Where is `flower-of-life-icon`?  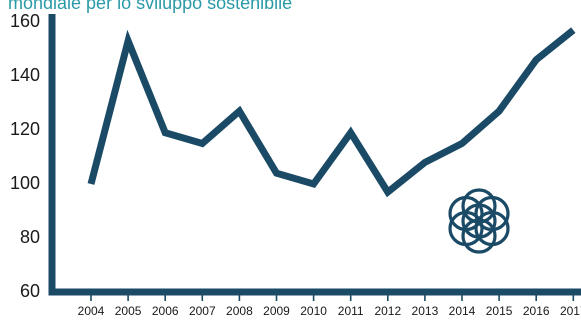
flower-of-life-icon is located at coordinates (479, 221).